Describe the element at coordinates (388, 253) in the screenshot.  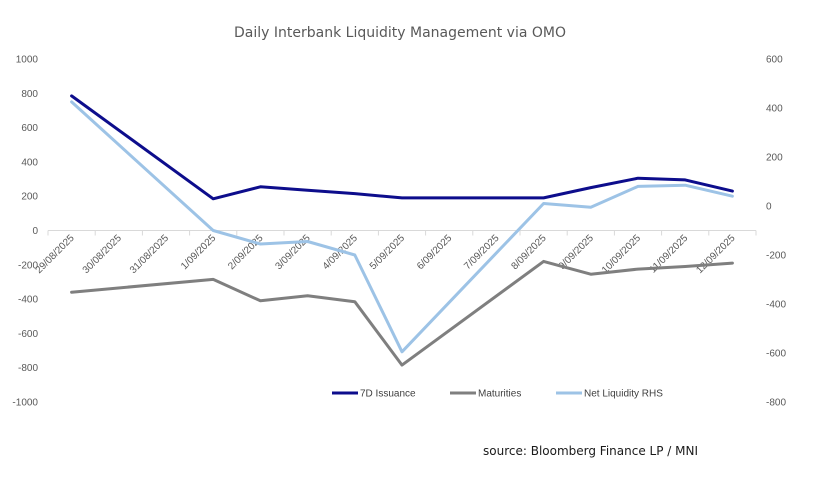
I see `x-tick-label: 5/09/2025` at that location.